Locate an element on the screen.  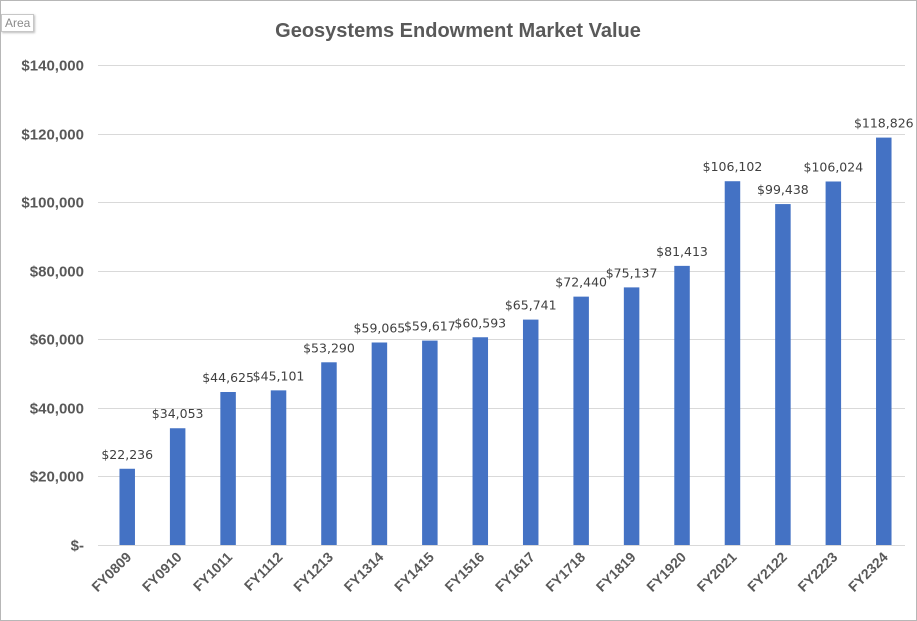
y-tick-label: $- is located at coordinates (77, 546).